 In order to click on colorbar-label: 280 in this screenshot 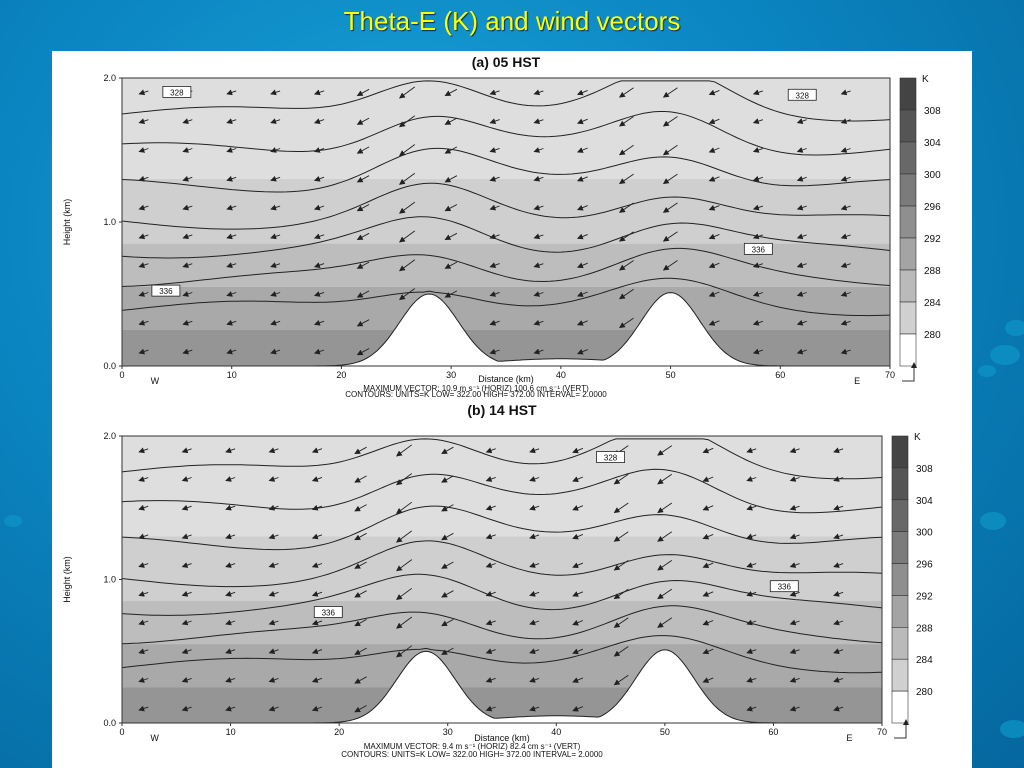, I will do `click(924, 692)`.